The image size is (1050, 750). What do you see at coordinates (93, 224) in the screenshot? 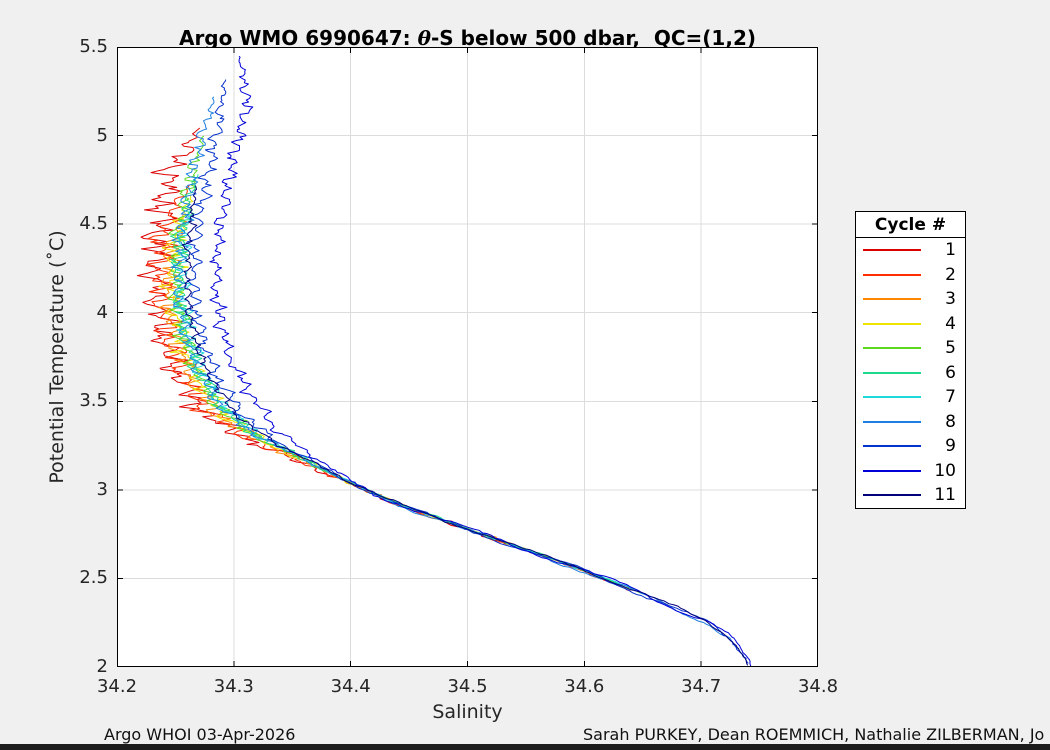
I see `y-tick-label: 4.5` at bounding box center [93, 224].